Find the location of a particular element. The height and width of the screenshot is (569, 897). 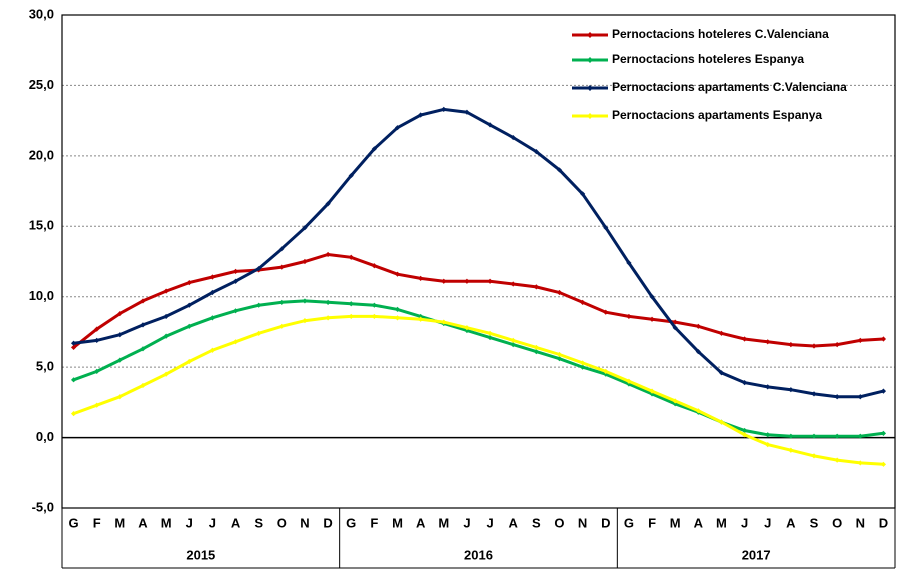

y-tick-label: 5,0 is located at coordinates (45, 366).